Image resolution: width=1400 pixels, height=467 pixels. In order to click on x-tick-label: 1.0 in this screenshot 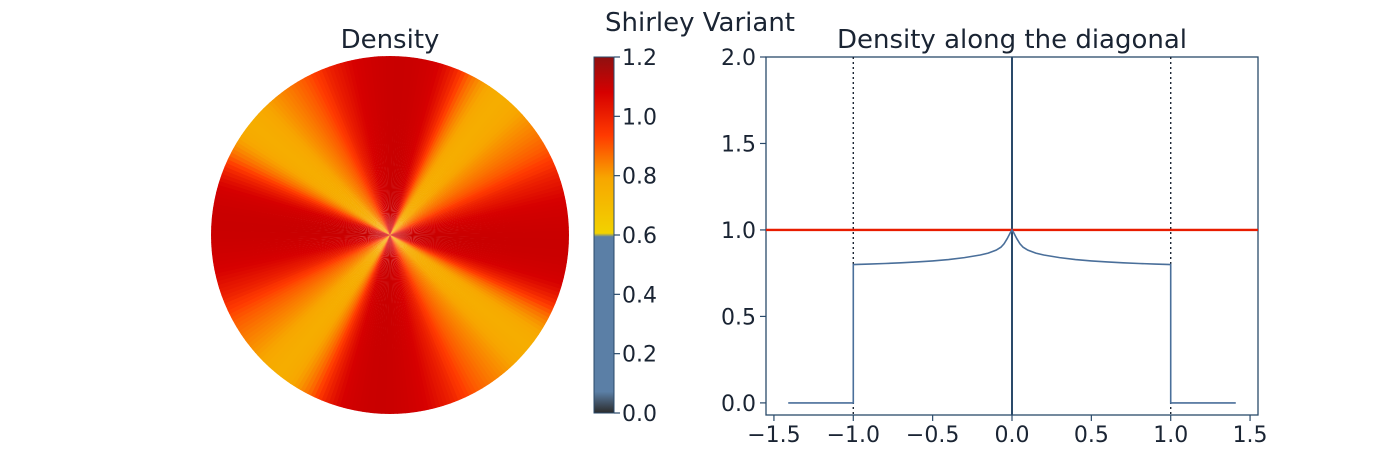, I will do `click(1170, 435)`.